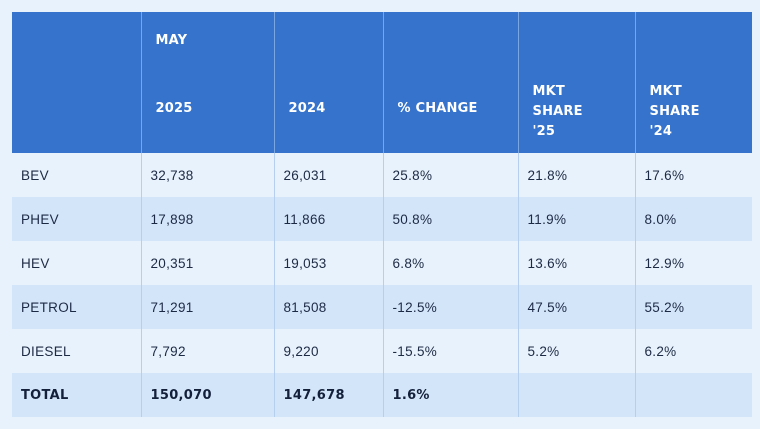  I want to click on header-mkt25-line1: MKT, so click(548, 91).